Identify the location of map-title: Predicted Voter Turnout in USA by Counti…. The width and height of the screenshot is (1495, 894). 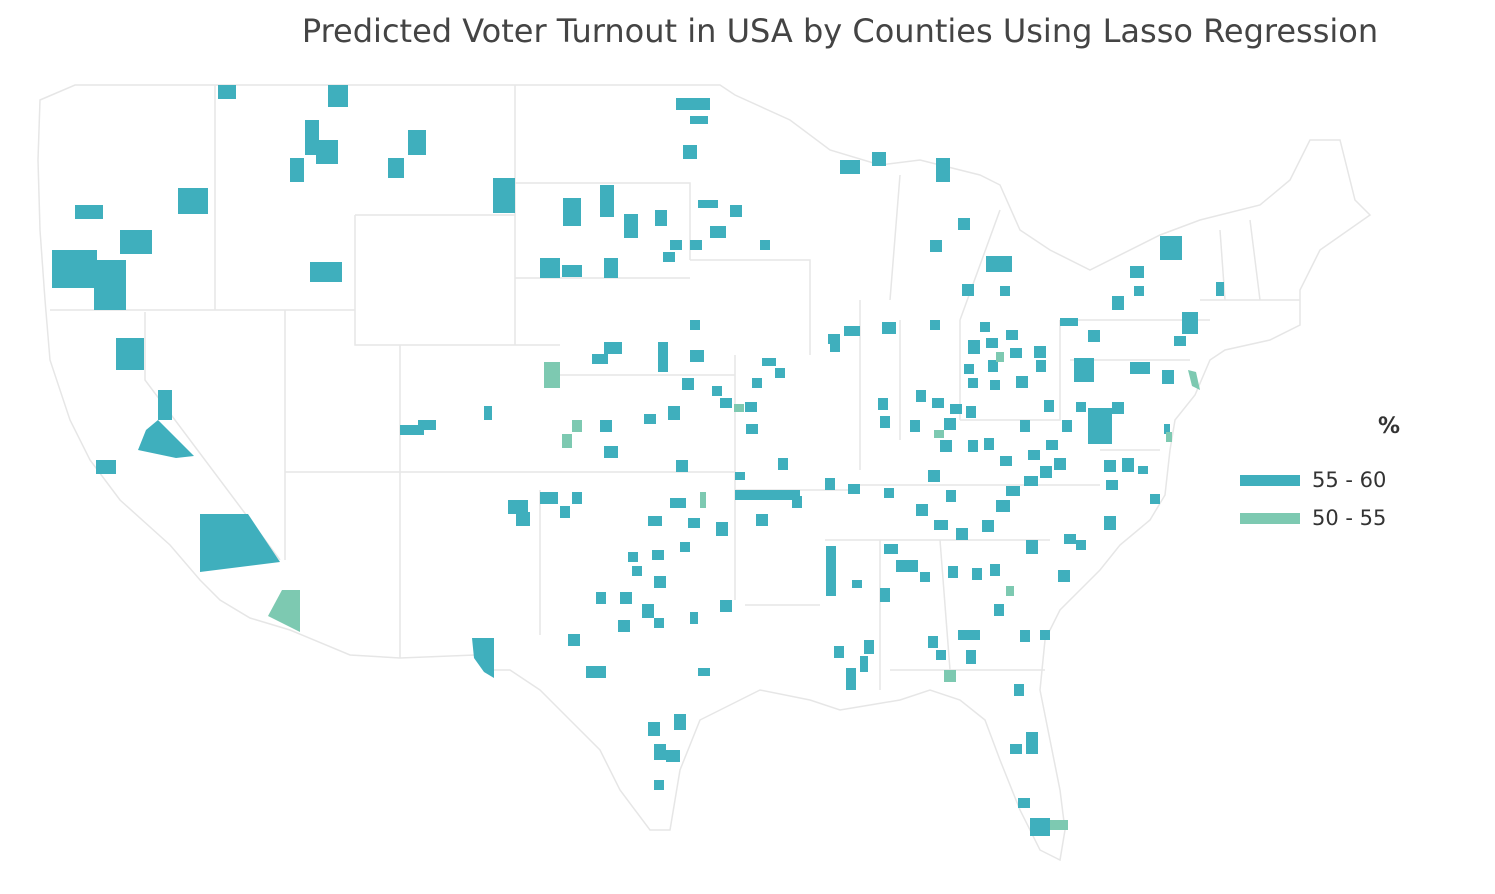
(840, 31).